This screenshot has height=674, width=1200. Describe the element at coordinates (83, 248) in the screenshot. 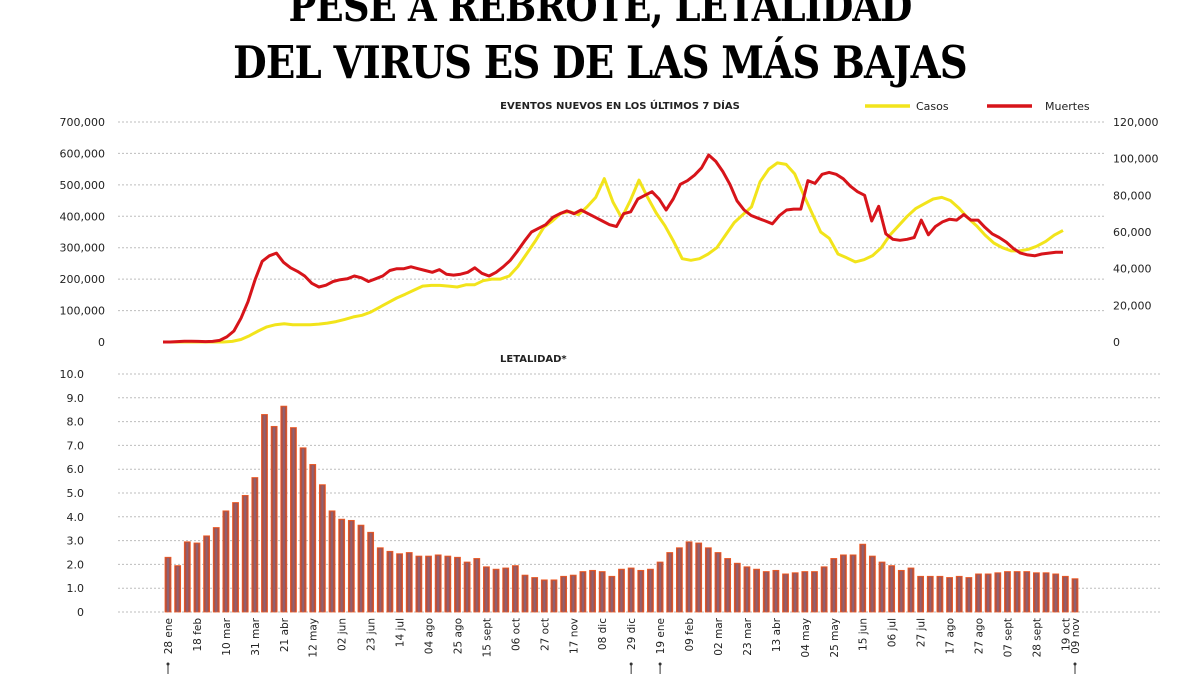

I see `left-axis-tick-label: 300,000` at that location.